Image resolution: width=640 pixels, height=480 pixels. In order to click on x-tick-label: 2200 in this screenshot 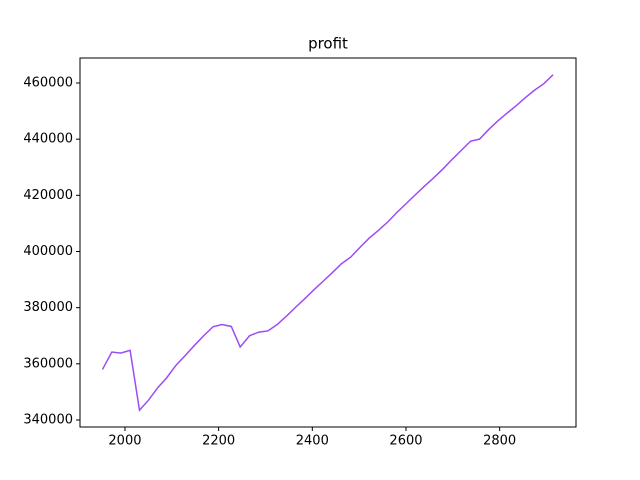, I will do `click(218, 441)`.